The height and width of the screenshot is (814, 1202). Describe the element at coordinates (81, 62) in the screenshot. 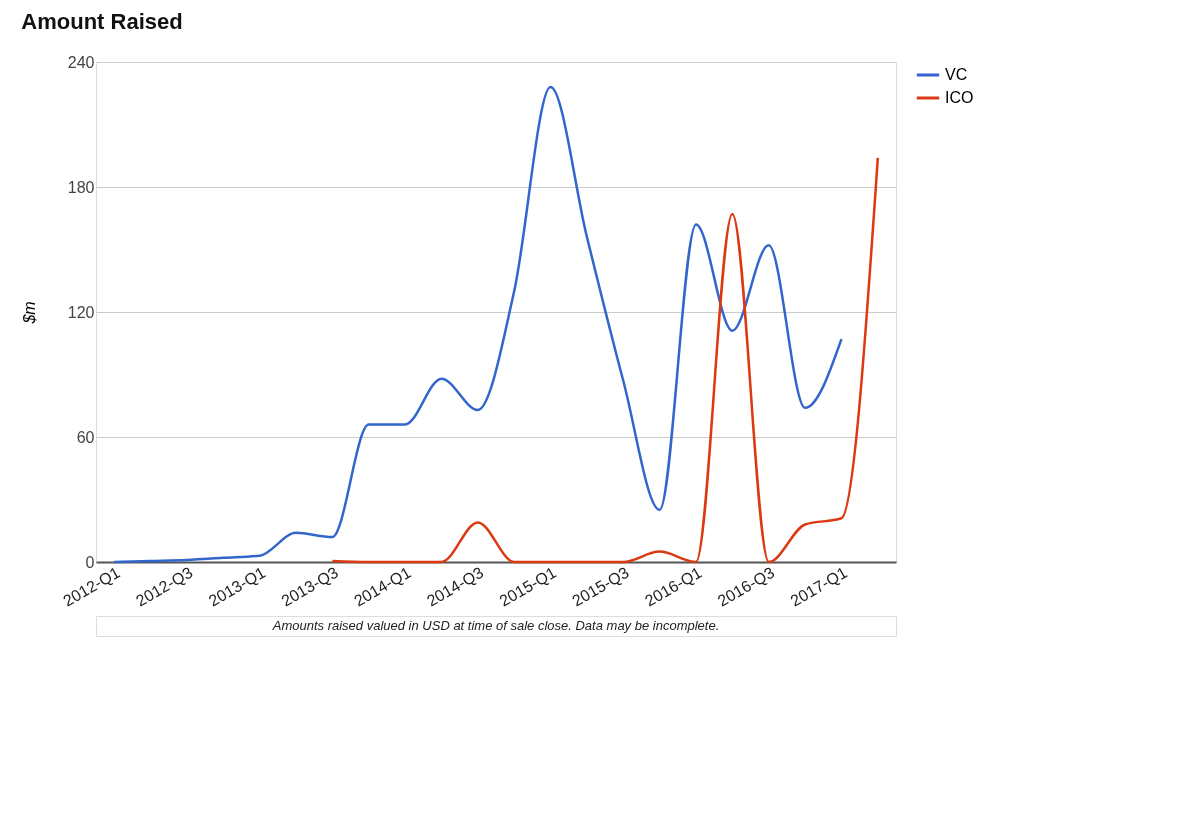

I see `y-tick-label: 240` at that location.